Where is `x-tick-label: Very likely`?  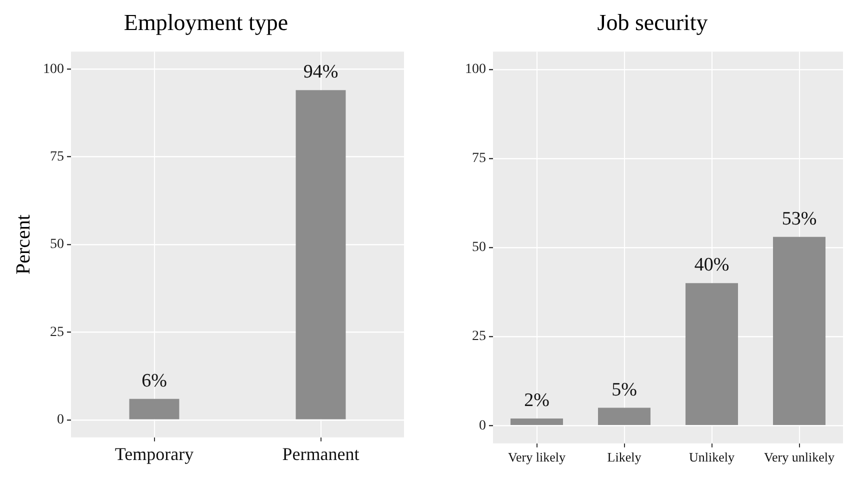 x-tick-label: Very likely is located at coordinates (537, 457).